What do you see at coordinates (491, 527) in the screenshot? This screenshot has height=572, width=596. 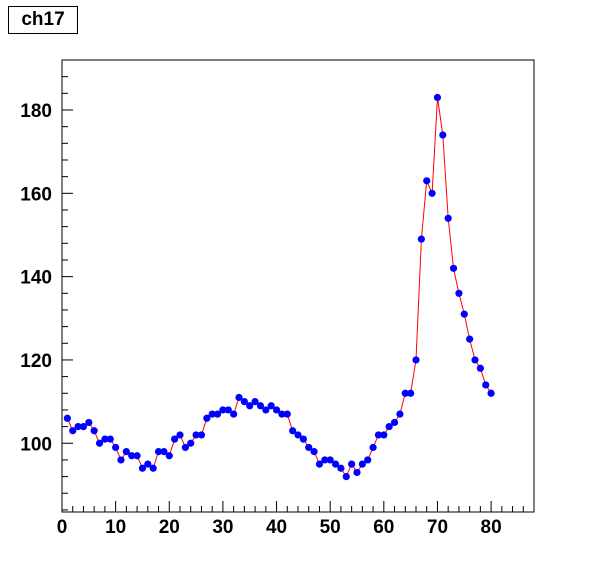 I see `x-tick-label: 80` at bounding box center [491, 527].